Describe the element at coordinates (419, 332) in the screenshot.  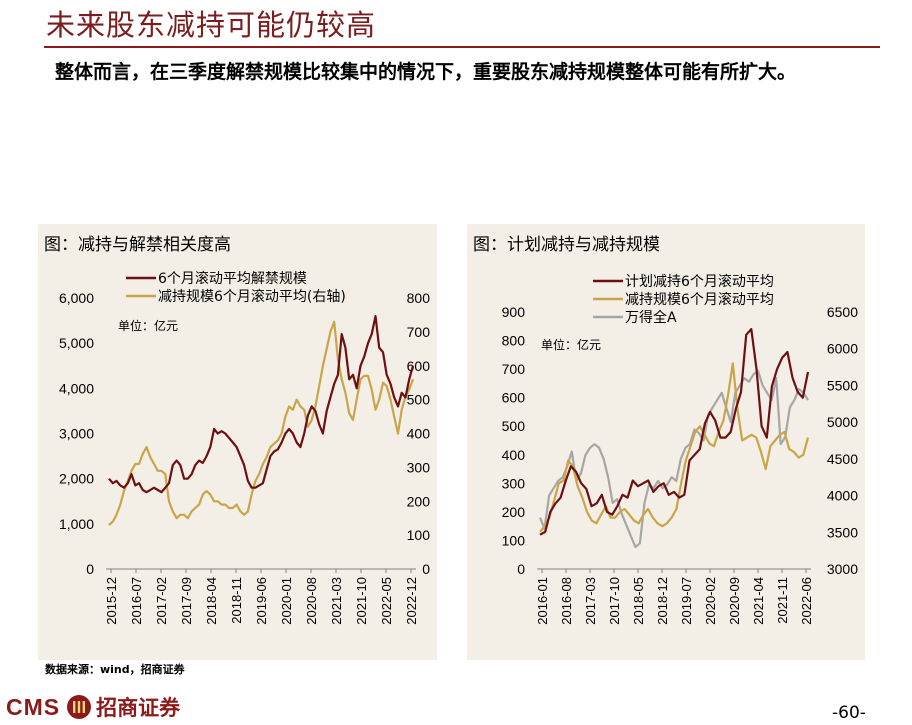
I see `right-y-tick-label: 700` at that location.